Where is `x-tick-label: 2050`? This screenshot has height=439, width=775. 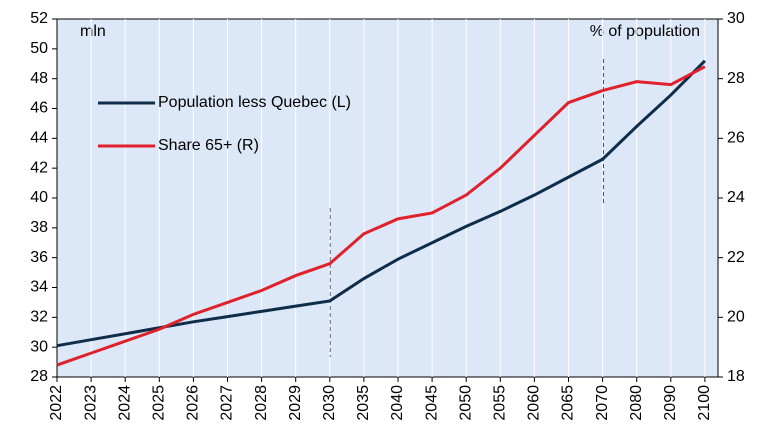 x-tick-label: 2050 is located at coordinates (465, 403).